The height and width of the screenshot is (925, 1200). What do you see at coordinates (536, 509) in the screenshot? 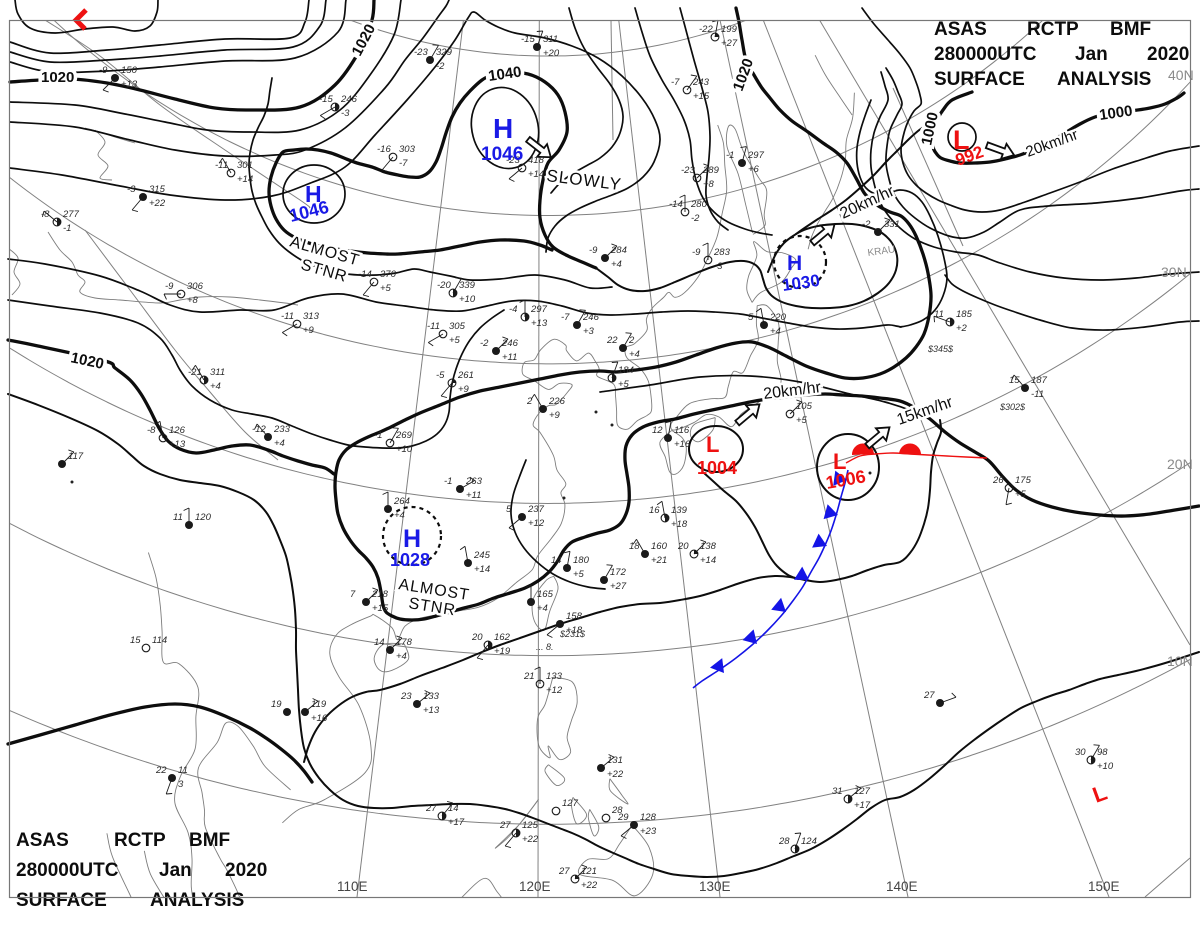
I see `svg-text: 237` at bounding box center [536, 509].